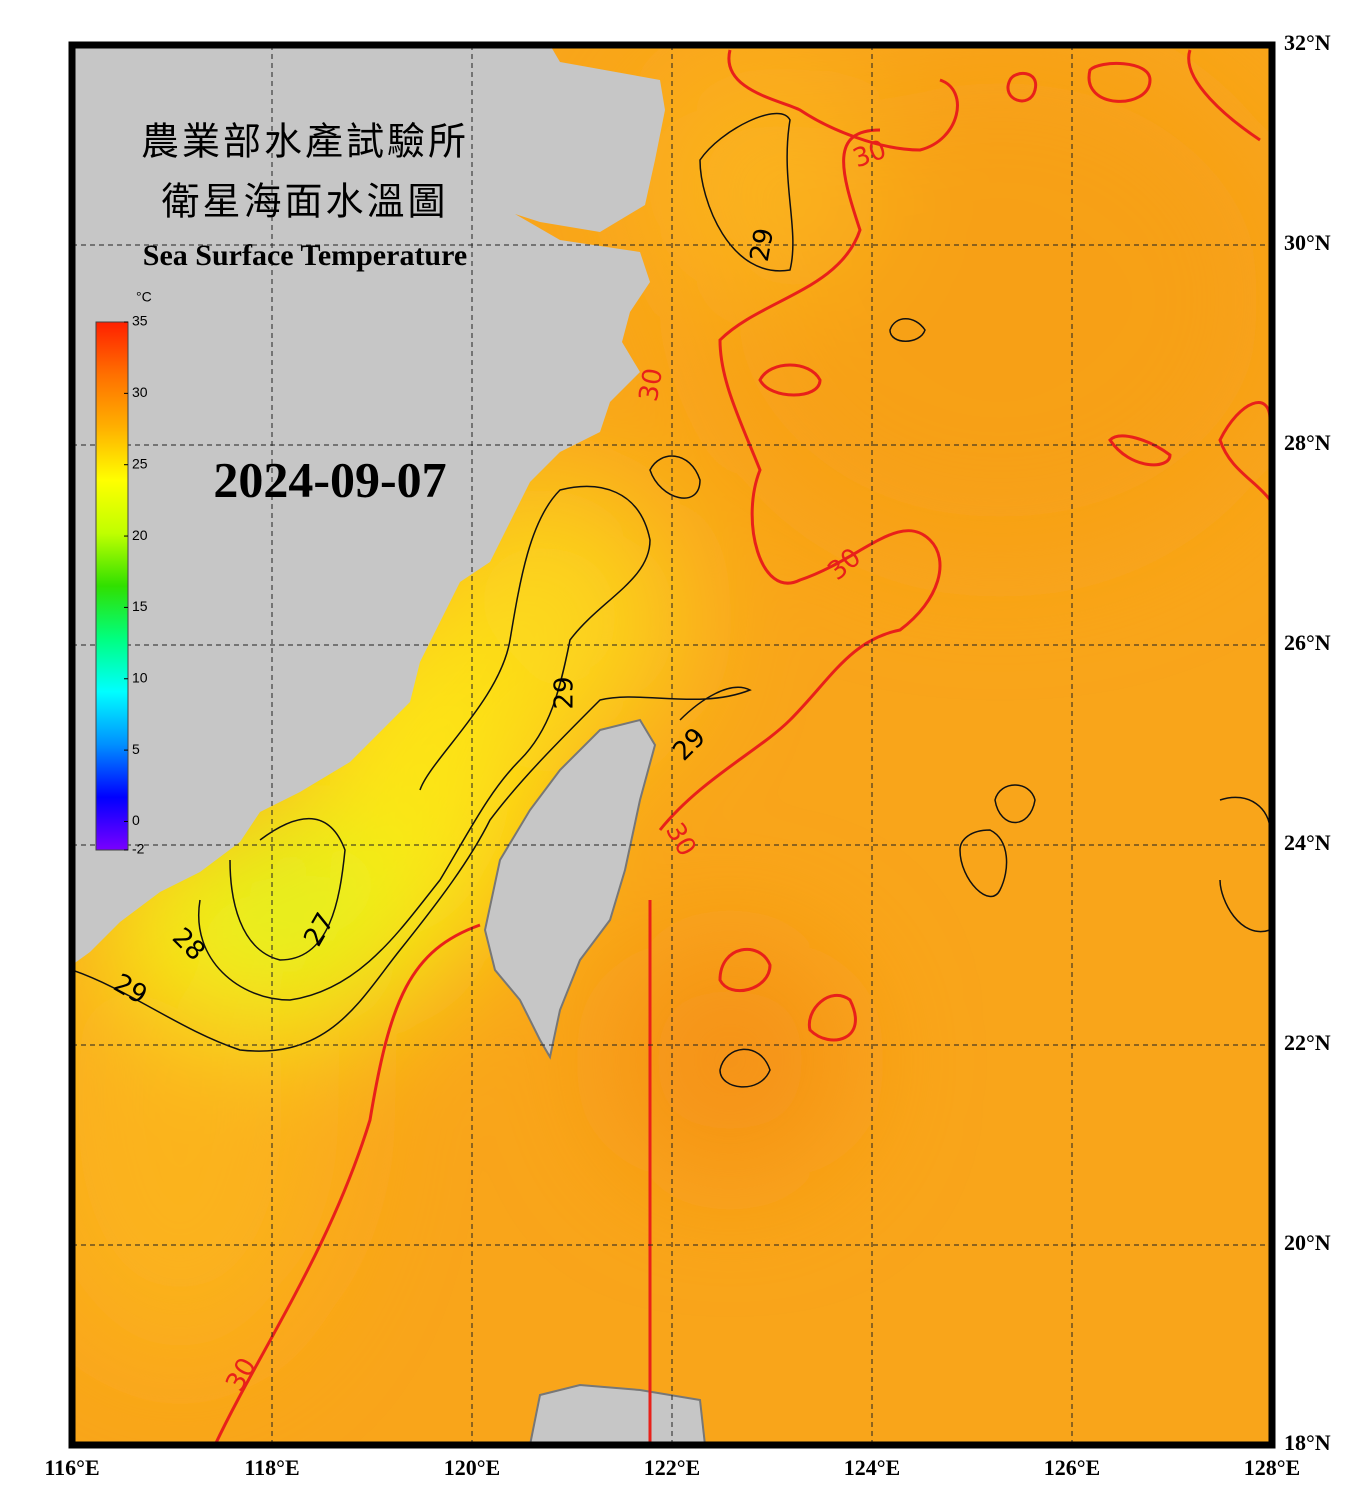 The width and height of the screenshot is (1350, 1500). I want to click on lon-label: 124°E, so click(872, 1467).